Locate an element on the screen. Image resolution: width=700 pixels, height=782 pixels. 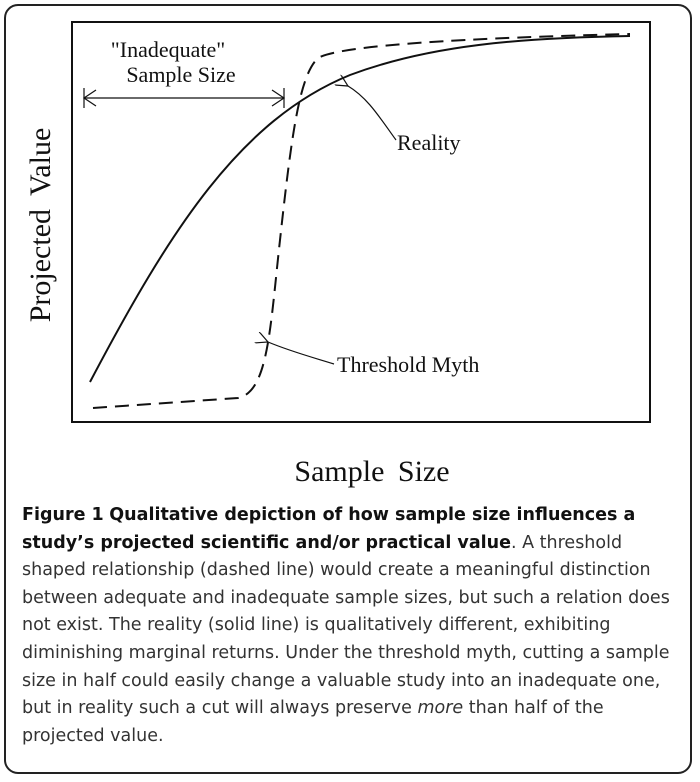
threshold-pointer-arrow is located at coordinates (301, 353).